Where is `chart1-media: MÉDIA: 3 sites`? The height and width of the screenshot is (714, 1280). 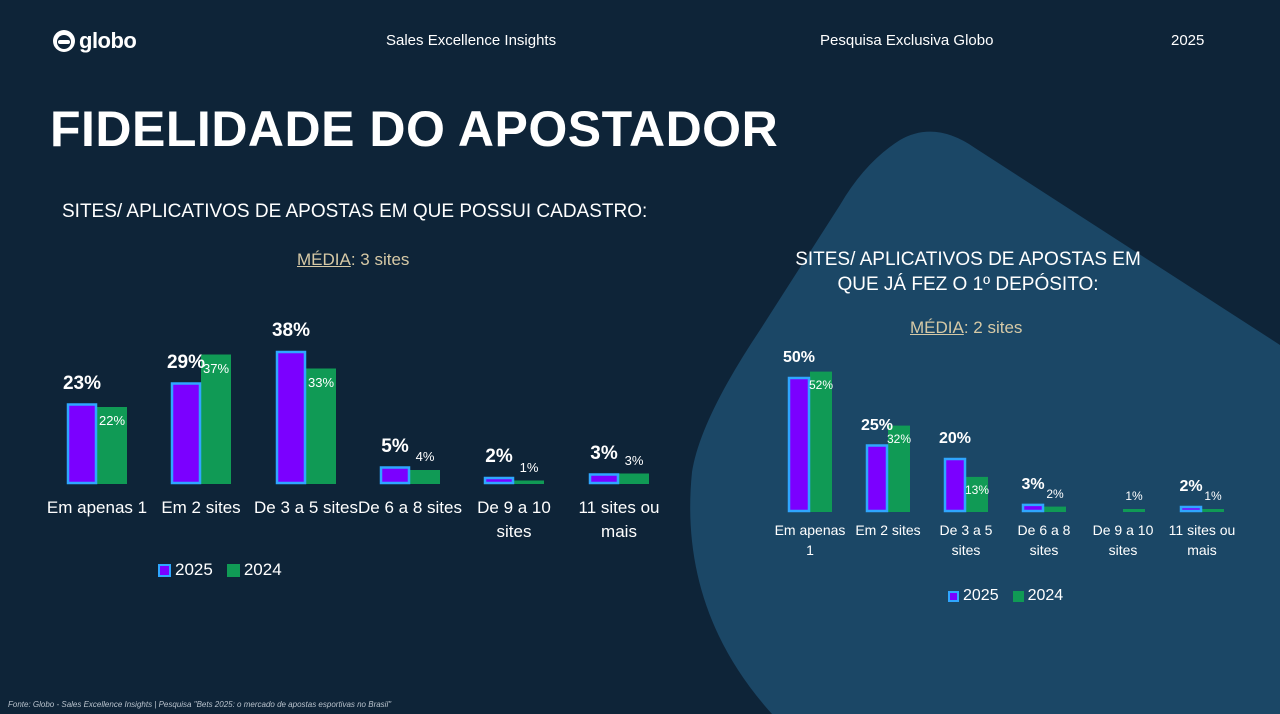
chart1-media: MÉDIA: 3 sites is located at coordinates (353, 260).